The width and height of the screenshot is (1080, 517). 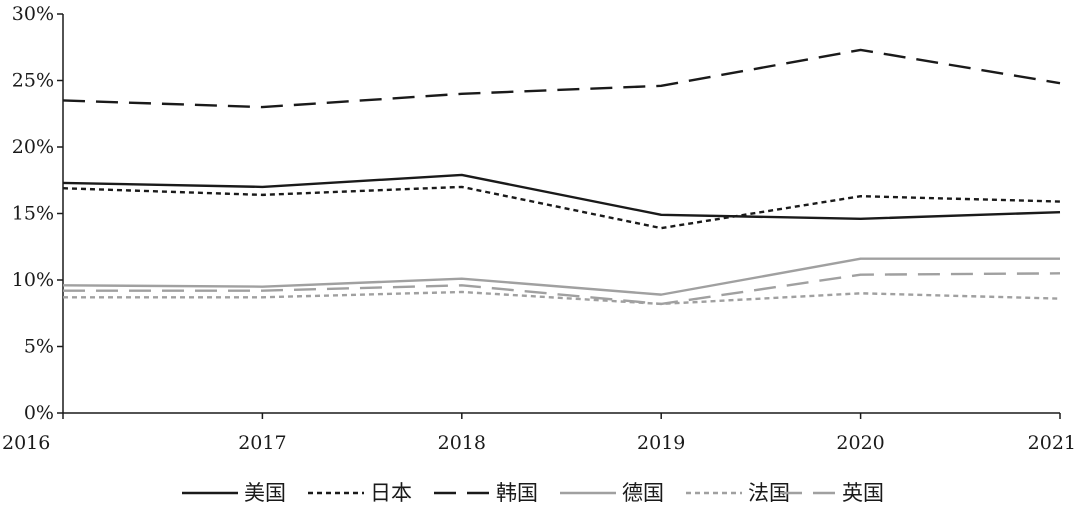 What do you see at coordinates (863, 493) in the screenshot?
I see `legend-label-6: 英国` at bounding box center [863, 493].